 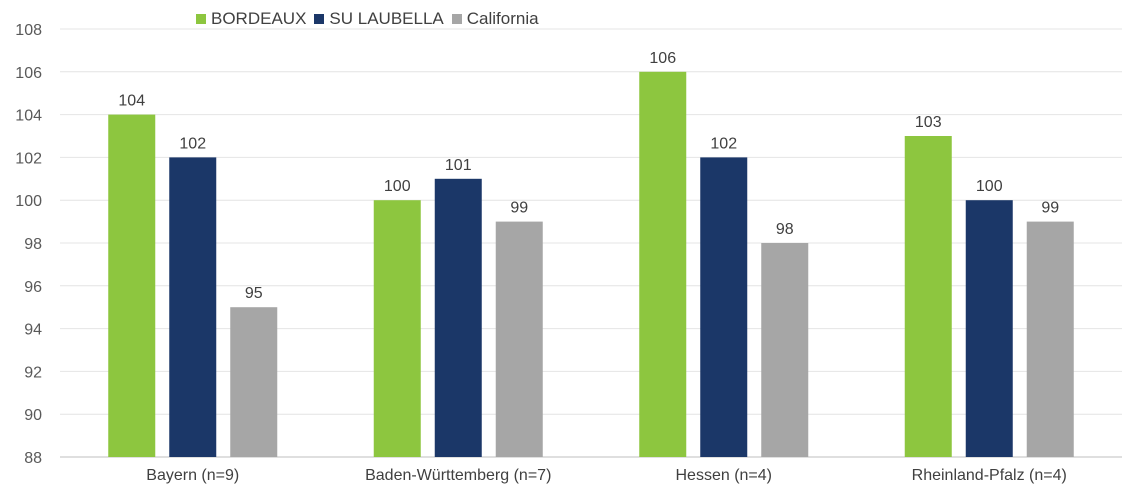 I want to click on legend-item-su-laubella: SU LAUBELLA, so click(x=379, y=19).